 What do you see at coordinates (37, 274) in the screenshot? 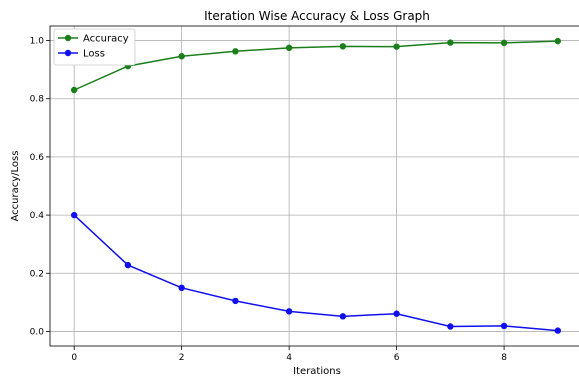
I see `y-tick-label: 0.2` at bounding box center [37, 274].